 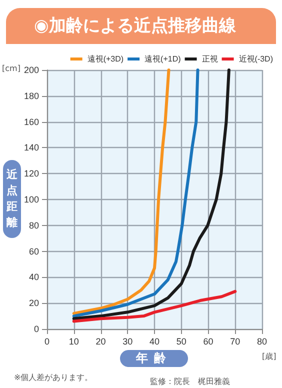 What do you see at coordinates (11, 68) in the screenshot?
I see `text: [cm]` at bounding box center [11, 68].